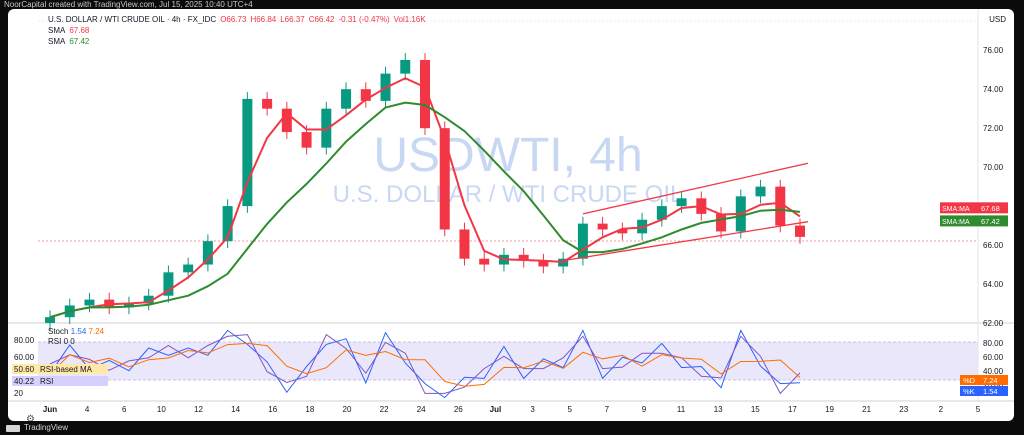  Describe the element at coordinates (718, 409) in the screenshot. I see `time-tick: 13` at that location.